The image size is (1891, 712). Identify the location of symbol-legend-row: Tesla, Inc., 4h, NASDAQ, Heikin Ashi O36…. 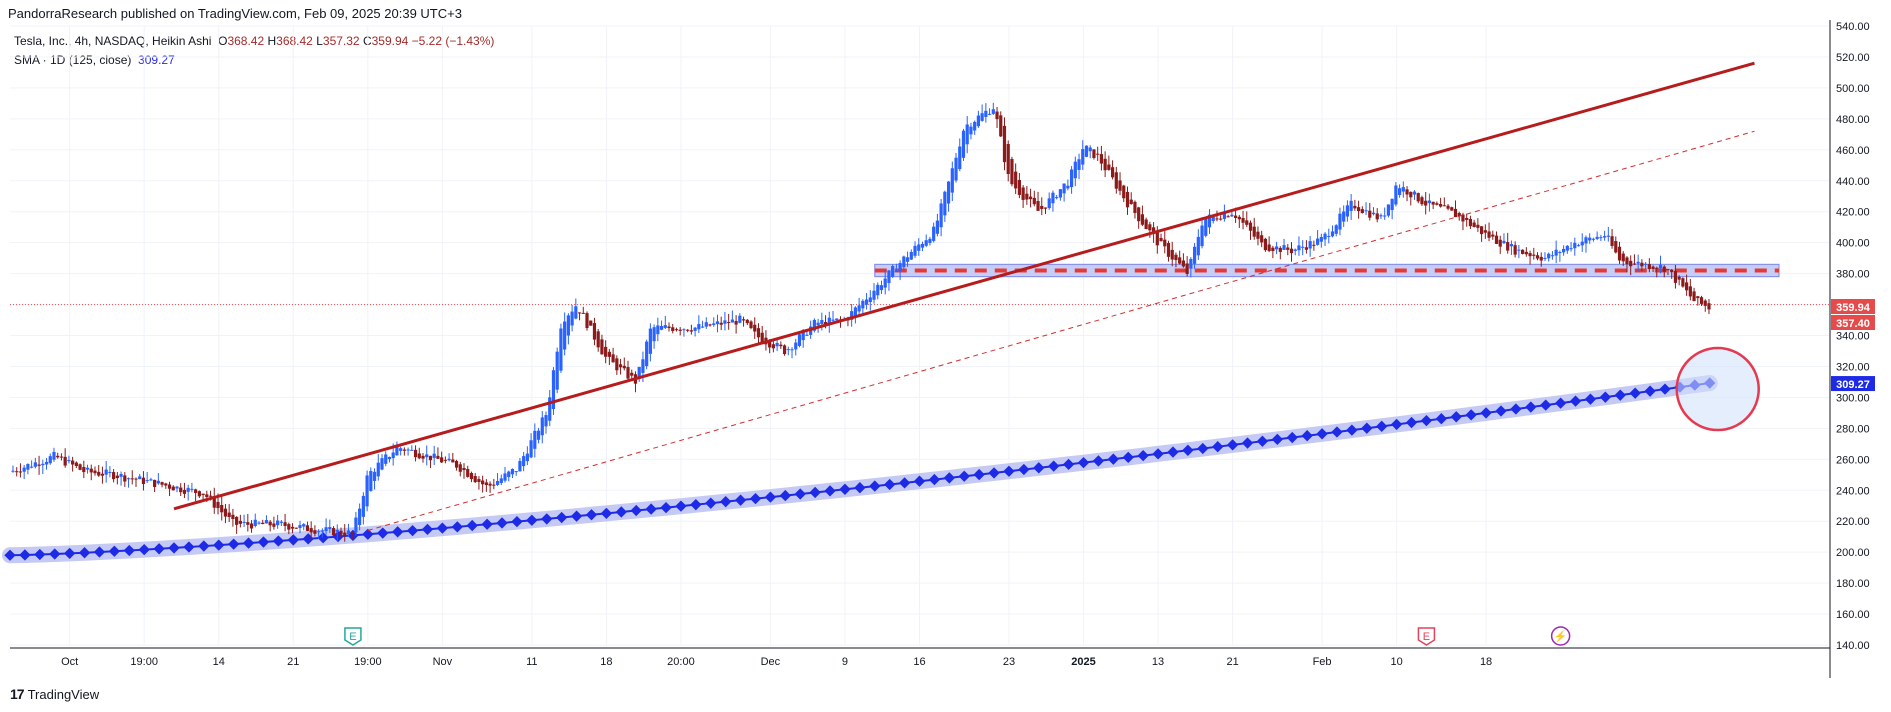
(254, 41).